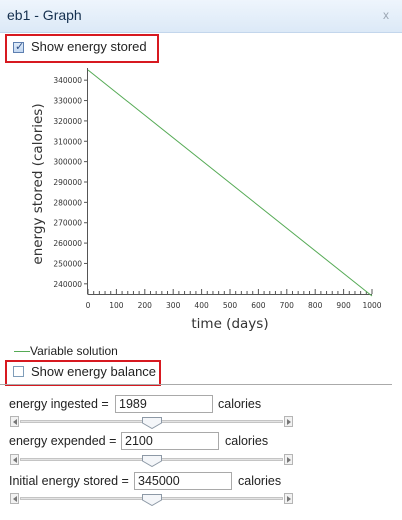 This screenshot has height=520, width=402. I want to click on y-tick-label: 280000, so click(67, 202).